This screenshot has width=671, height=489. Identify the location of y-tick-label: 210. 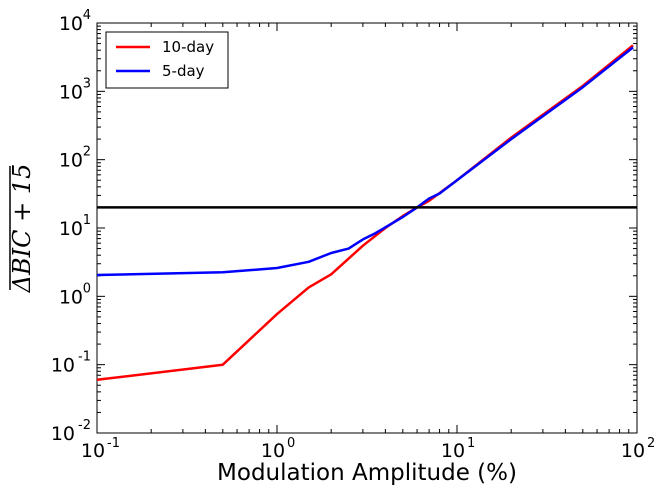
(75, 158).